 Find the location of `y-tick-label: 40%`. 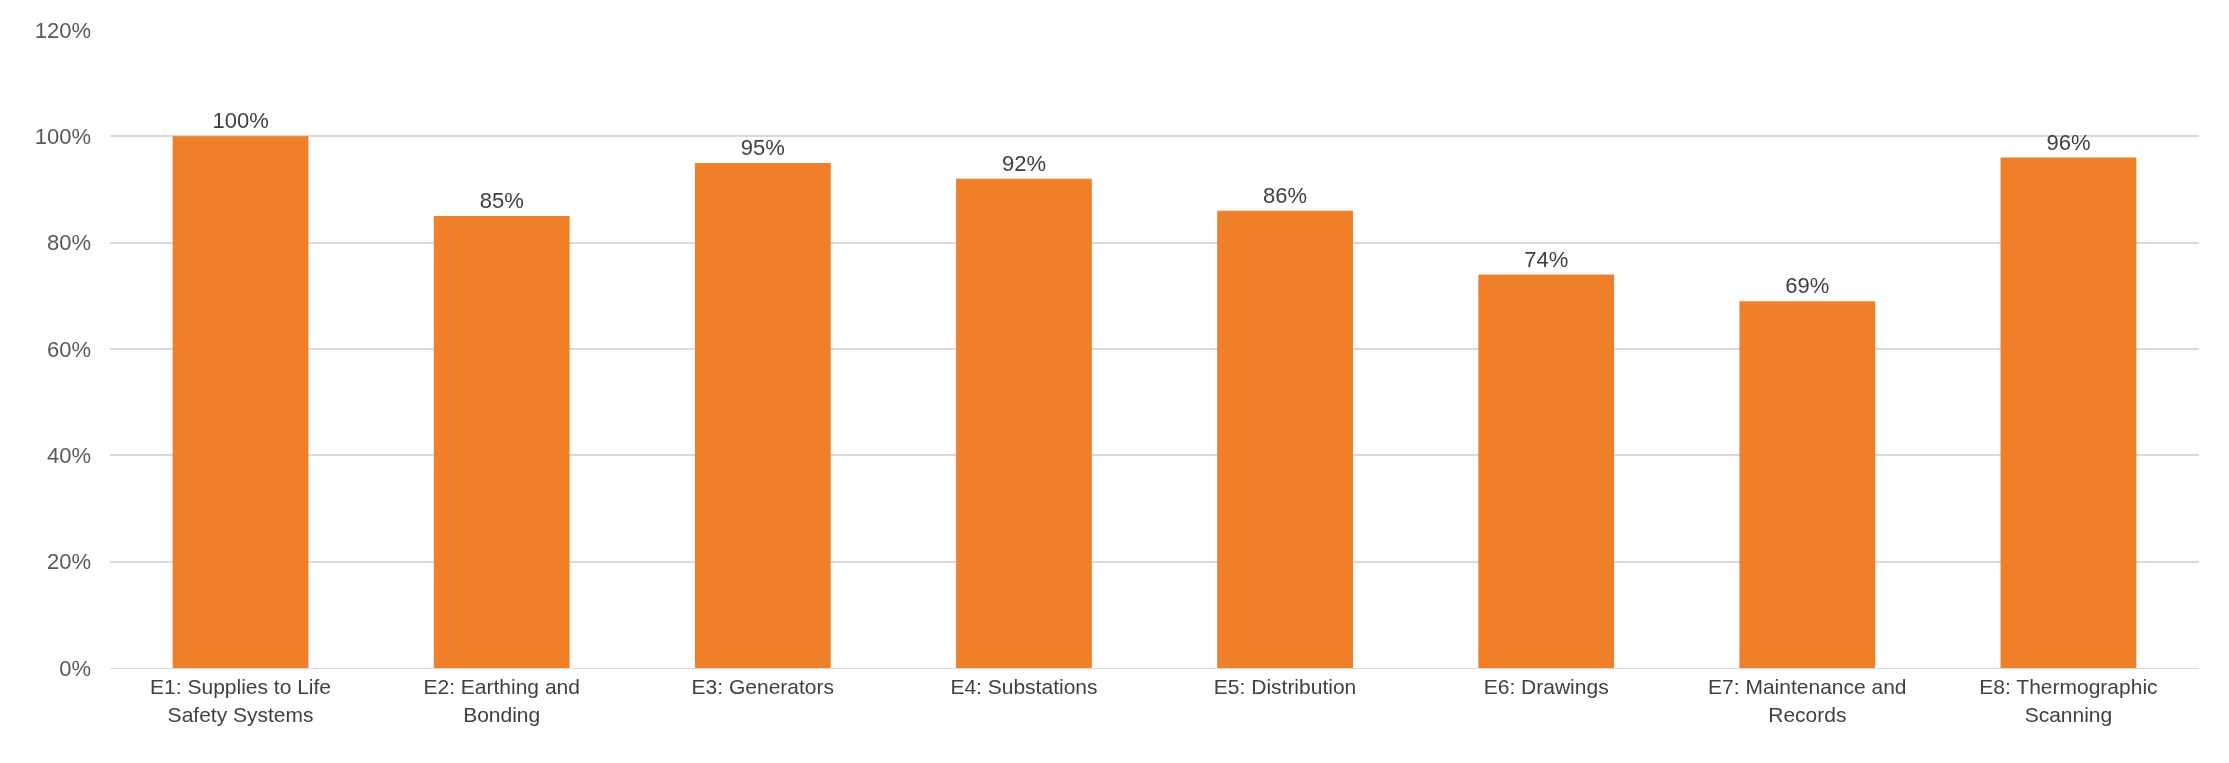

y-tick-label: 40% is located at coordinates (68, 456).